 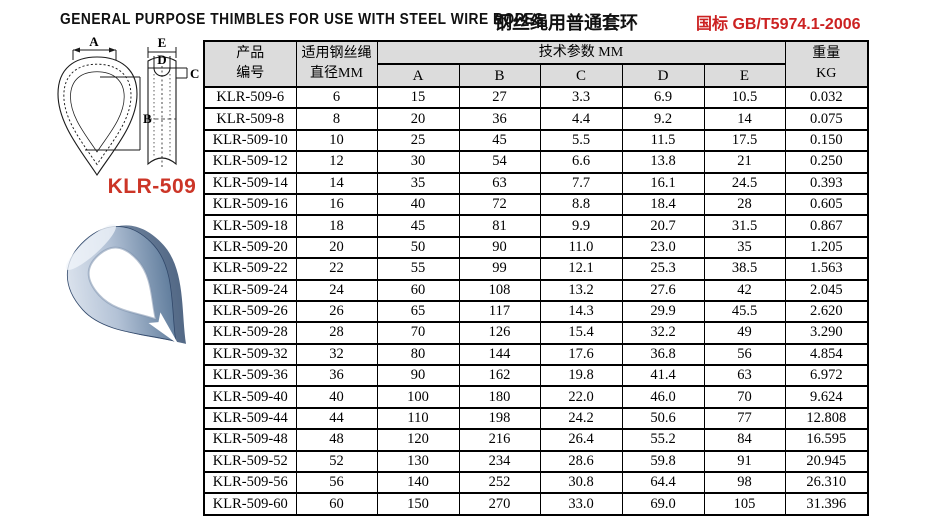 What do you see at coordinates (112, 50) in the screenshot?
I see `dim-a-arrow-right` at bounding box center [112, 50].